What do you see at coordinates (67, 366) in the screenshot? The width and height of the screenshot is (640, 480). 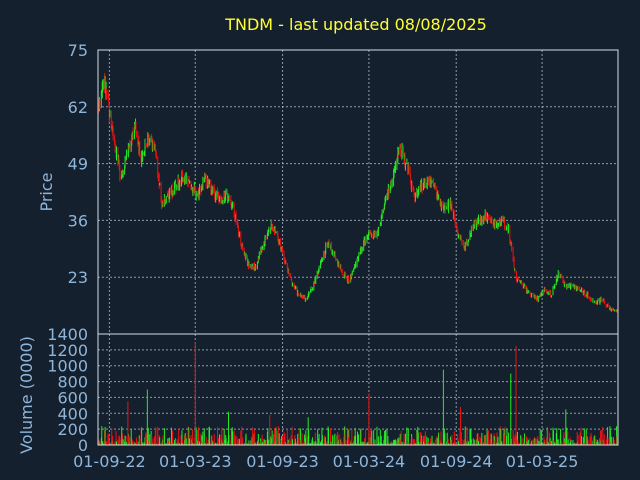 I see `volume-tick-label: 1000` at bounding box center [67, 366].